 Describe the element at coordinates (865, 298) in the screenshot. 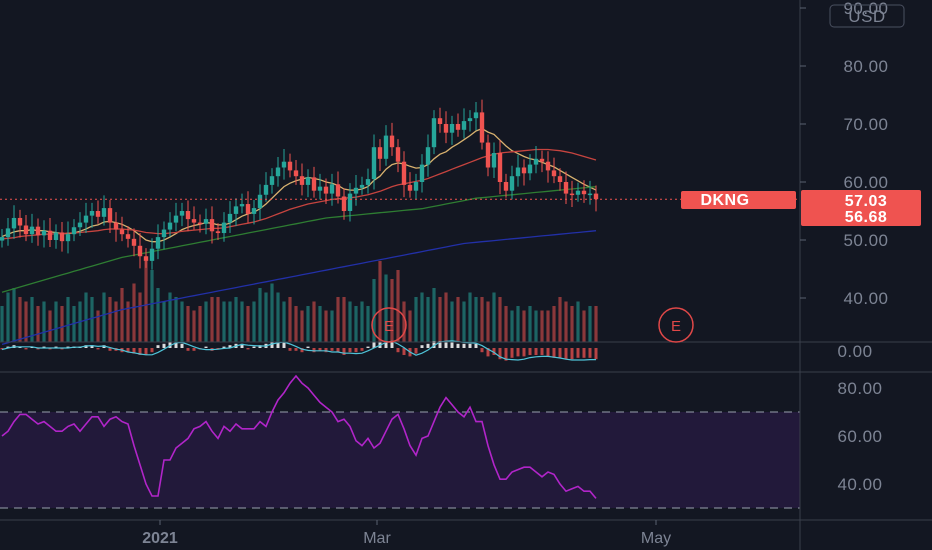

I see `price-tick-label: 40.00` at that location.